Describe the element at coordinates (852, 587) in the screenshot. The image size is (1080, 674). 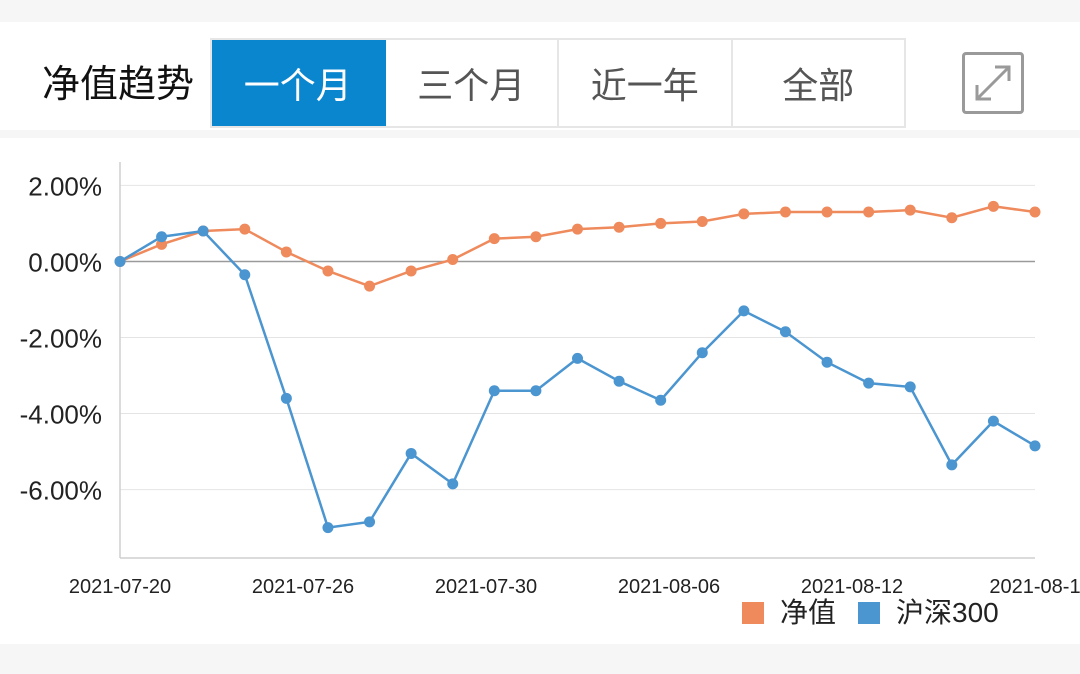
I see `x-tick-label: 2021-08-12` at that location.